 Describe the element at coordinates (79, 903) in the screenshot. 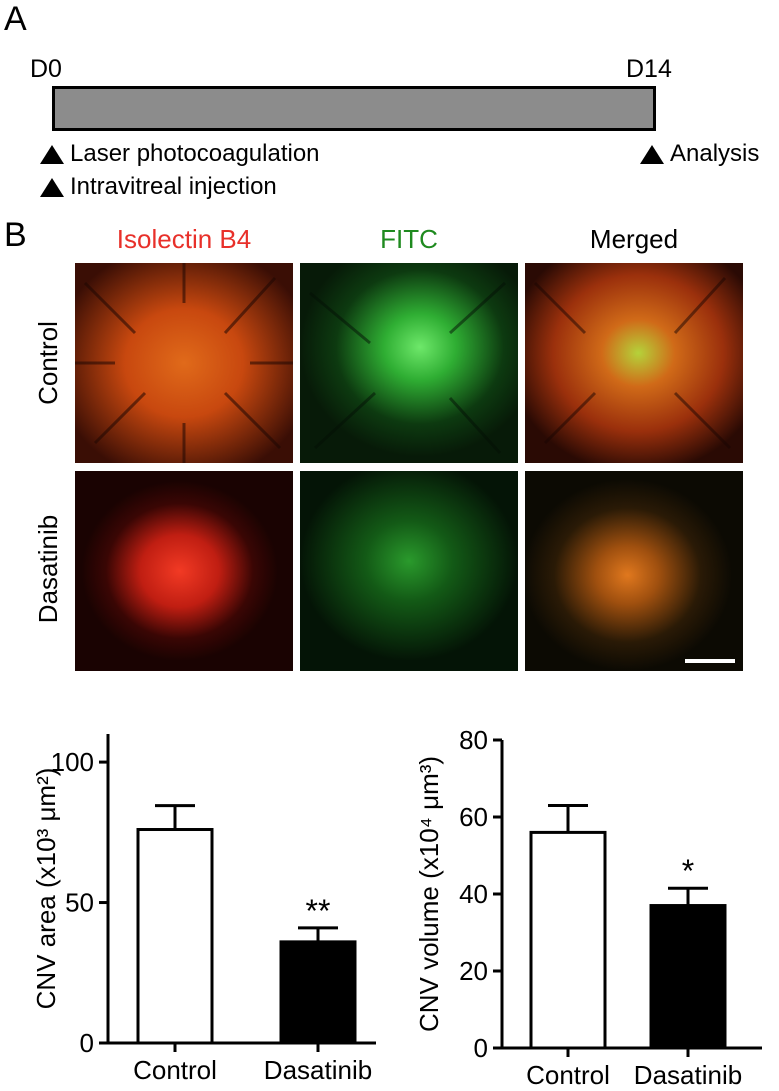

I see `y-tick-label: 50` at that location.